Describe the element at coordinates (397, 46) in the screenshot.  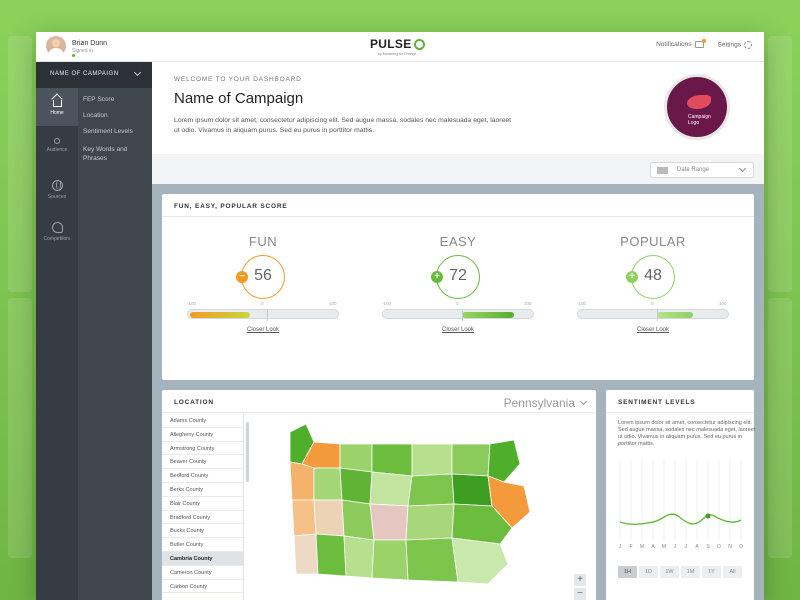
I see `brand-logo: PULSE by Marketing for Change` at that location.